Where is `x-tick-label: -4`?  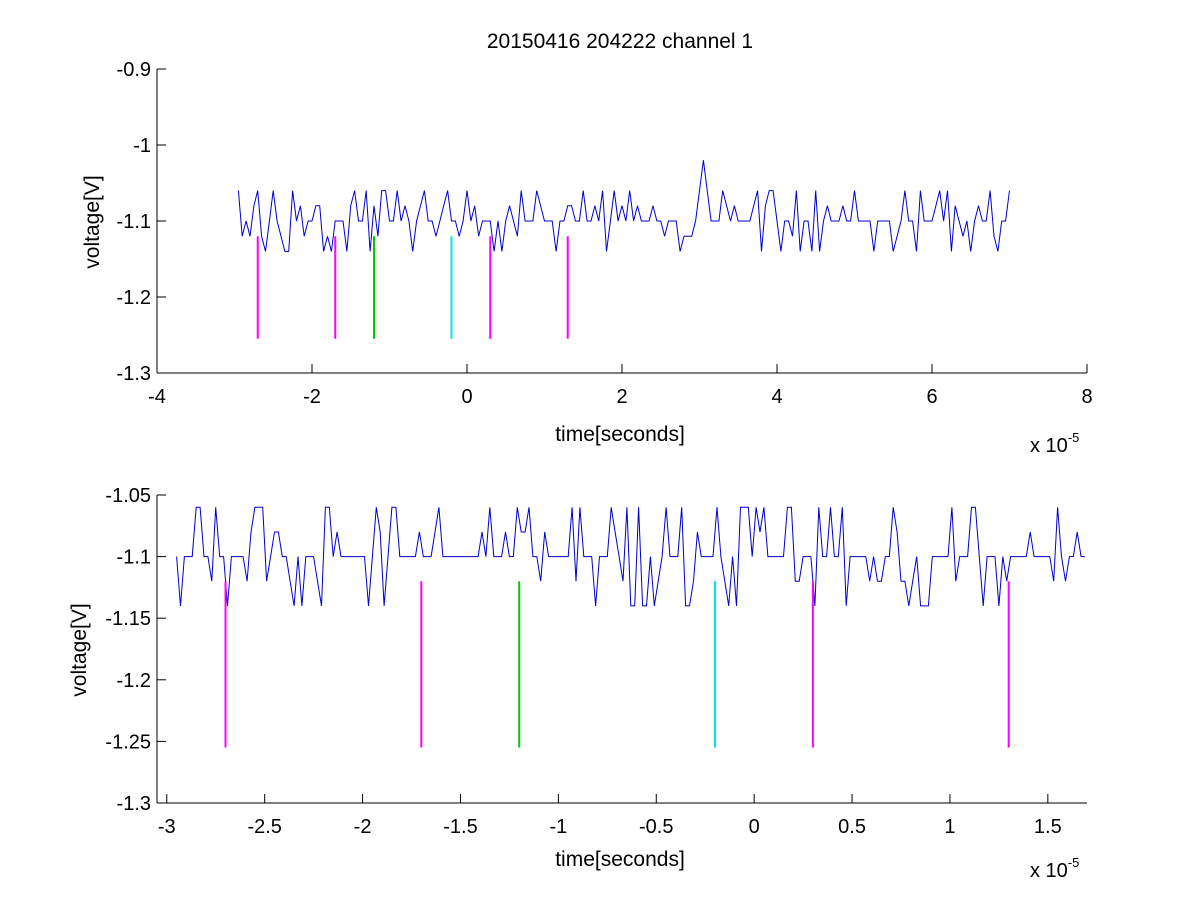
x-tick-label: -4 is located at coordinates (157, 397).